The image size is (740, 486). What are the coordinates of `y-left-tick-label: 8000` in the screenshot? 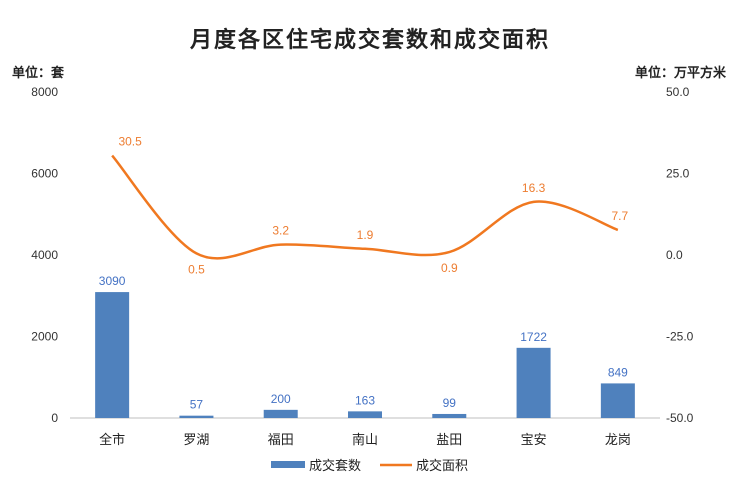 It's located at (44, 92).